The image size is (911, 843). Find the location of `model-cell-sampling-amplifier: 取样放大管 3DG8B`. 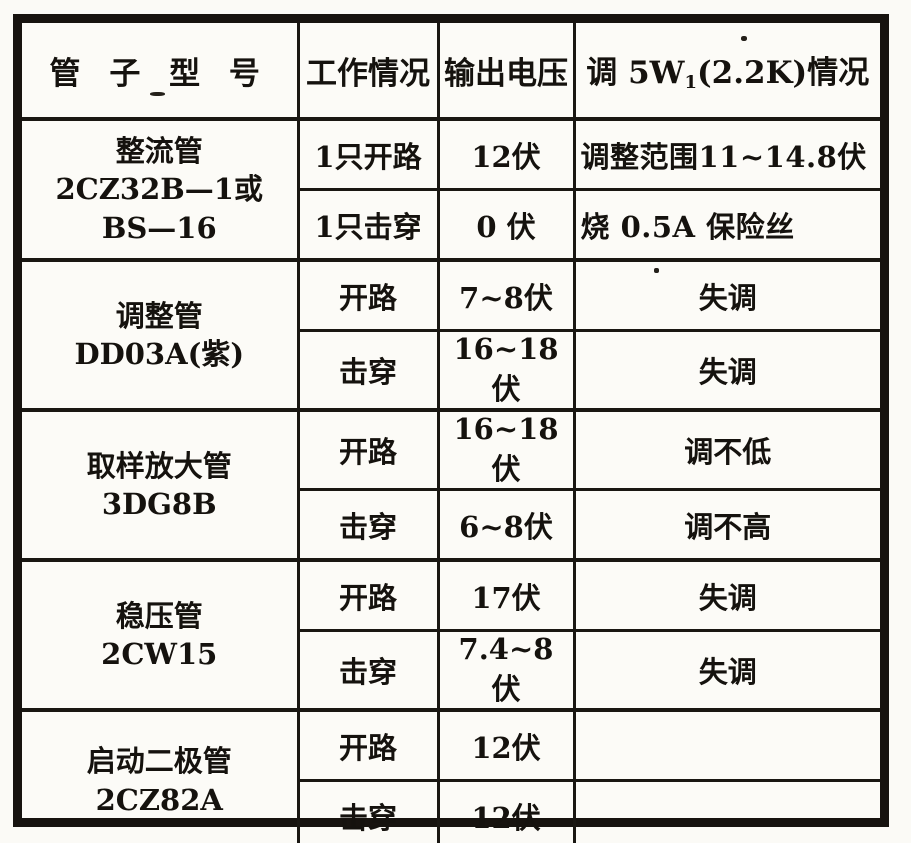

model-cell-sampling-amplifier: 取样放大管 3DG8B is located at coordinates (161, 485).